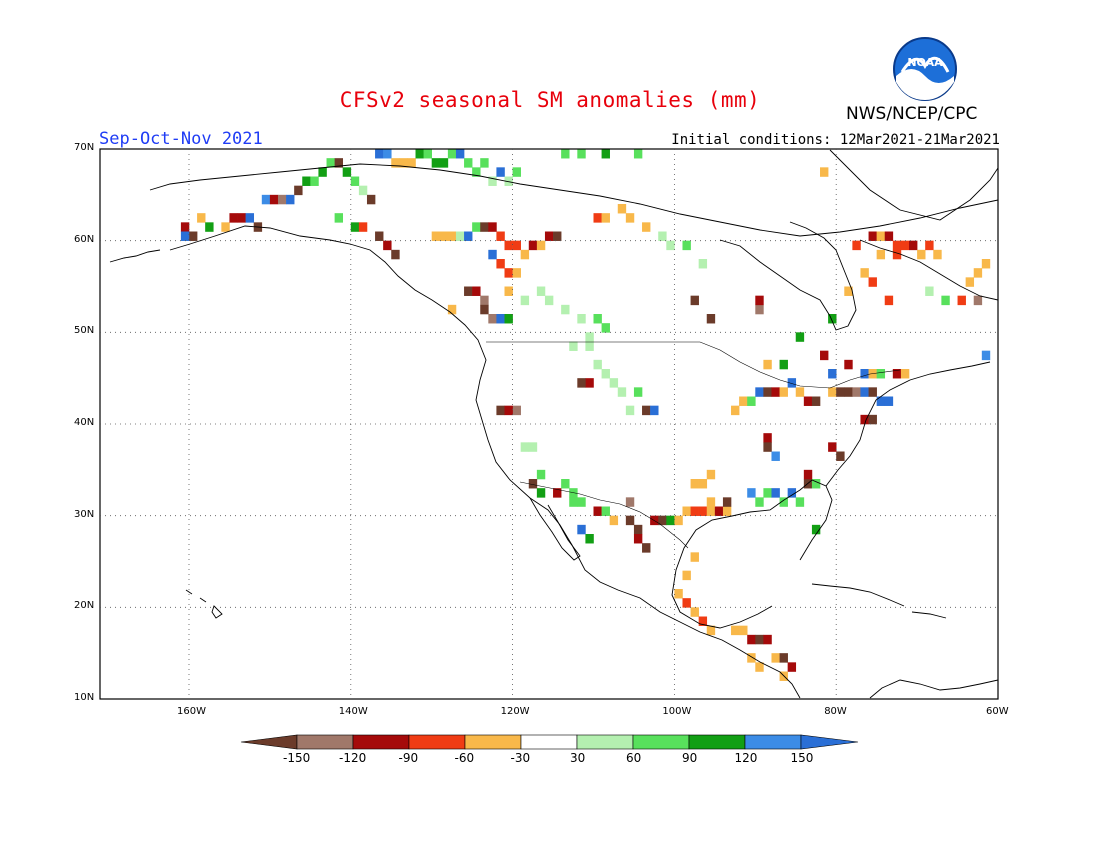 Image resolution: width=1100 pixels, height=850 pixels. I want to click on colorbar-tick-label: 90, so click(690, 758).